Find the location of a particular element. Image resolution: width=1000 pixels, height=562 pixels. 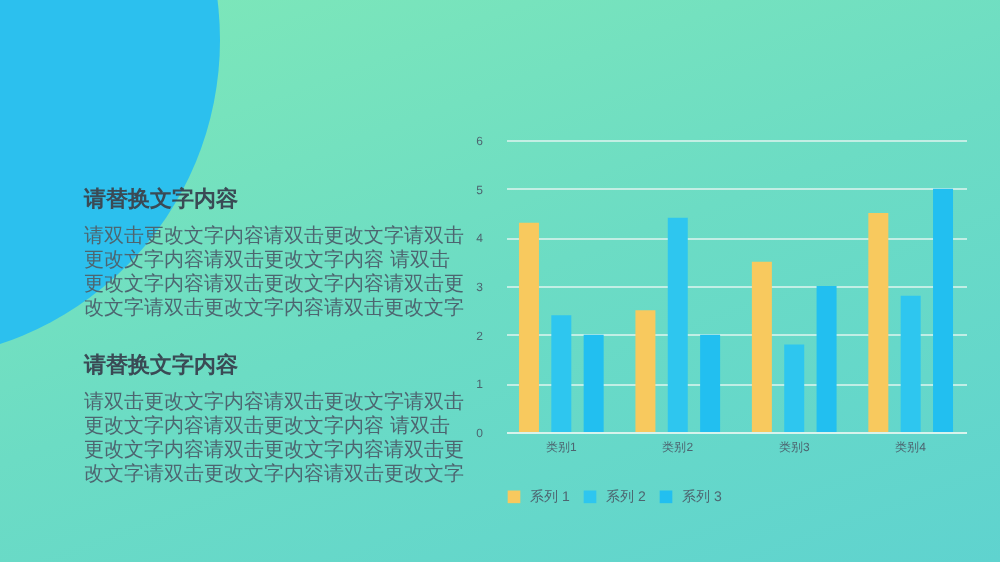

text: 请双击更改文字内容请双击更改文字请双击更改文字内容请双击更改文字内容 请双击更改文字内容请双击更改文字内容请双击更改文字请双击更改文字内容请双击更改文字 is located at coordinates (274, 440).